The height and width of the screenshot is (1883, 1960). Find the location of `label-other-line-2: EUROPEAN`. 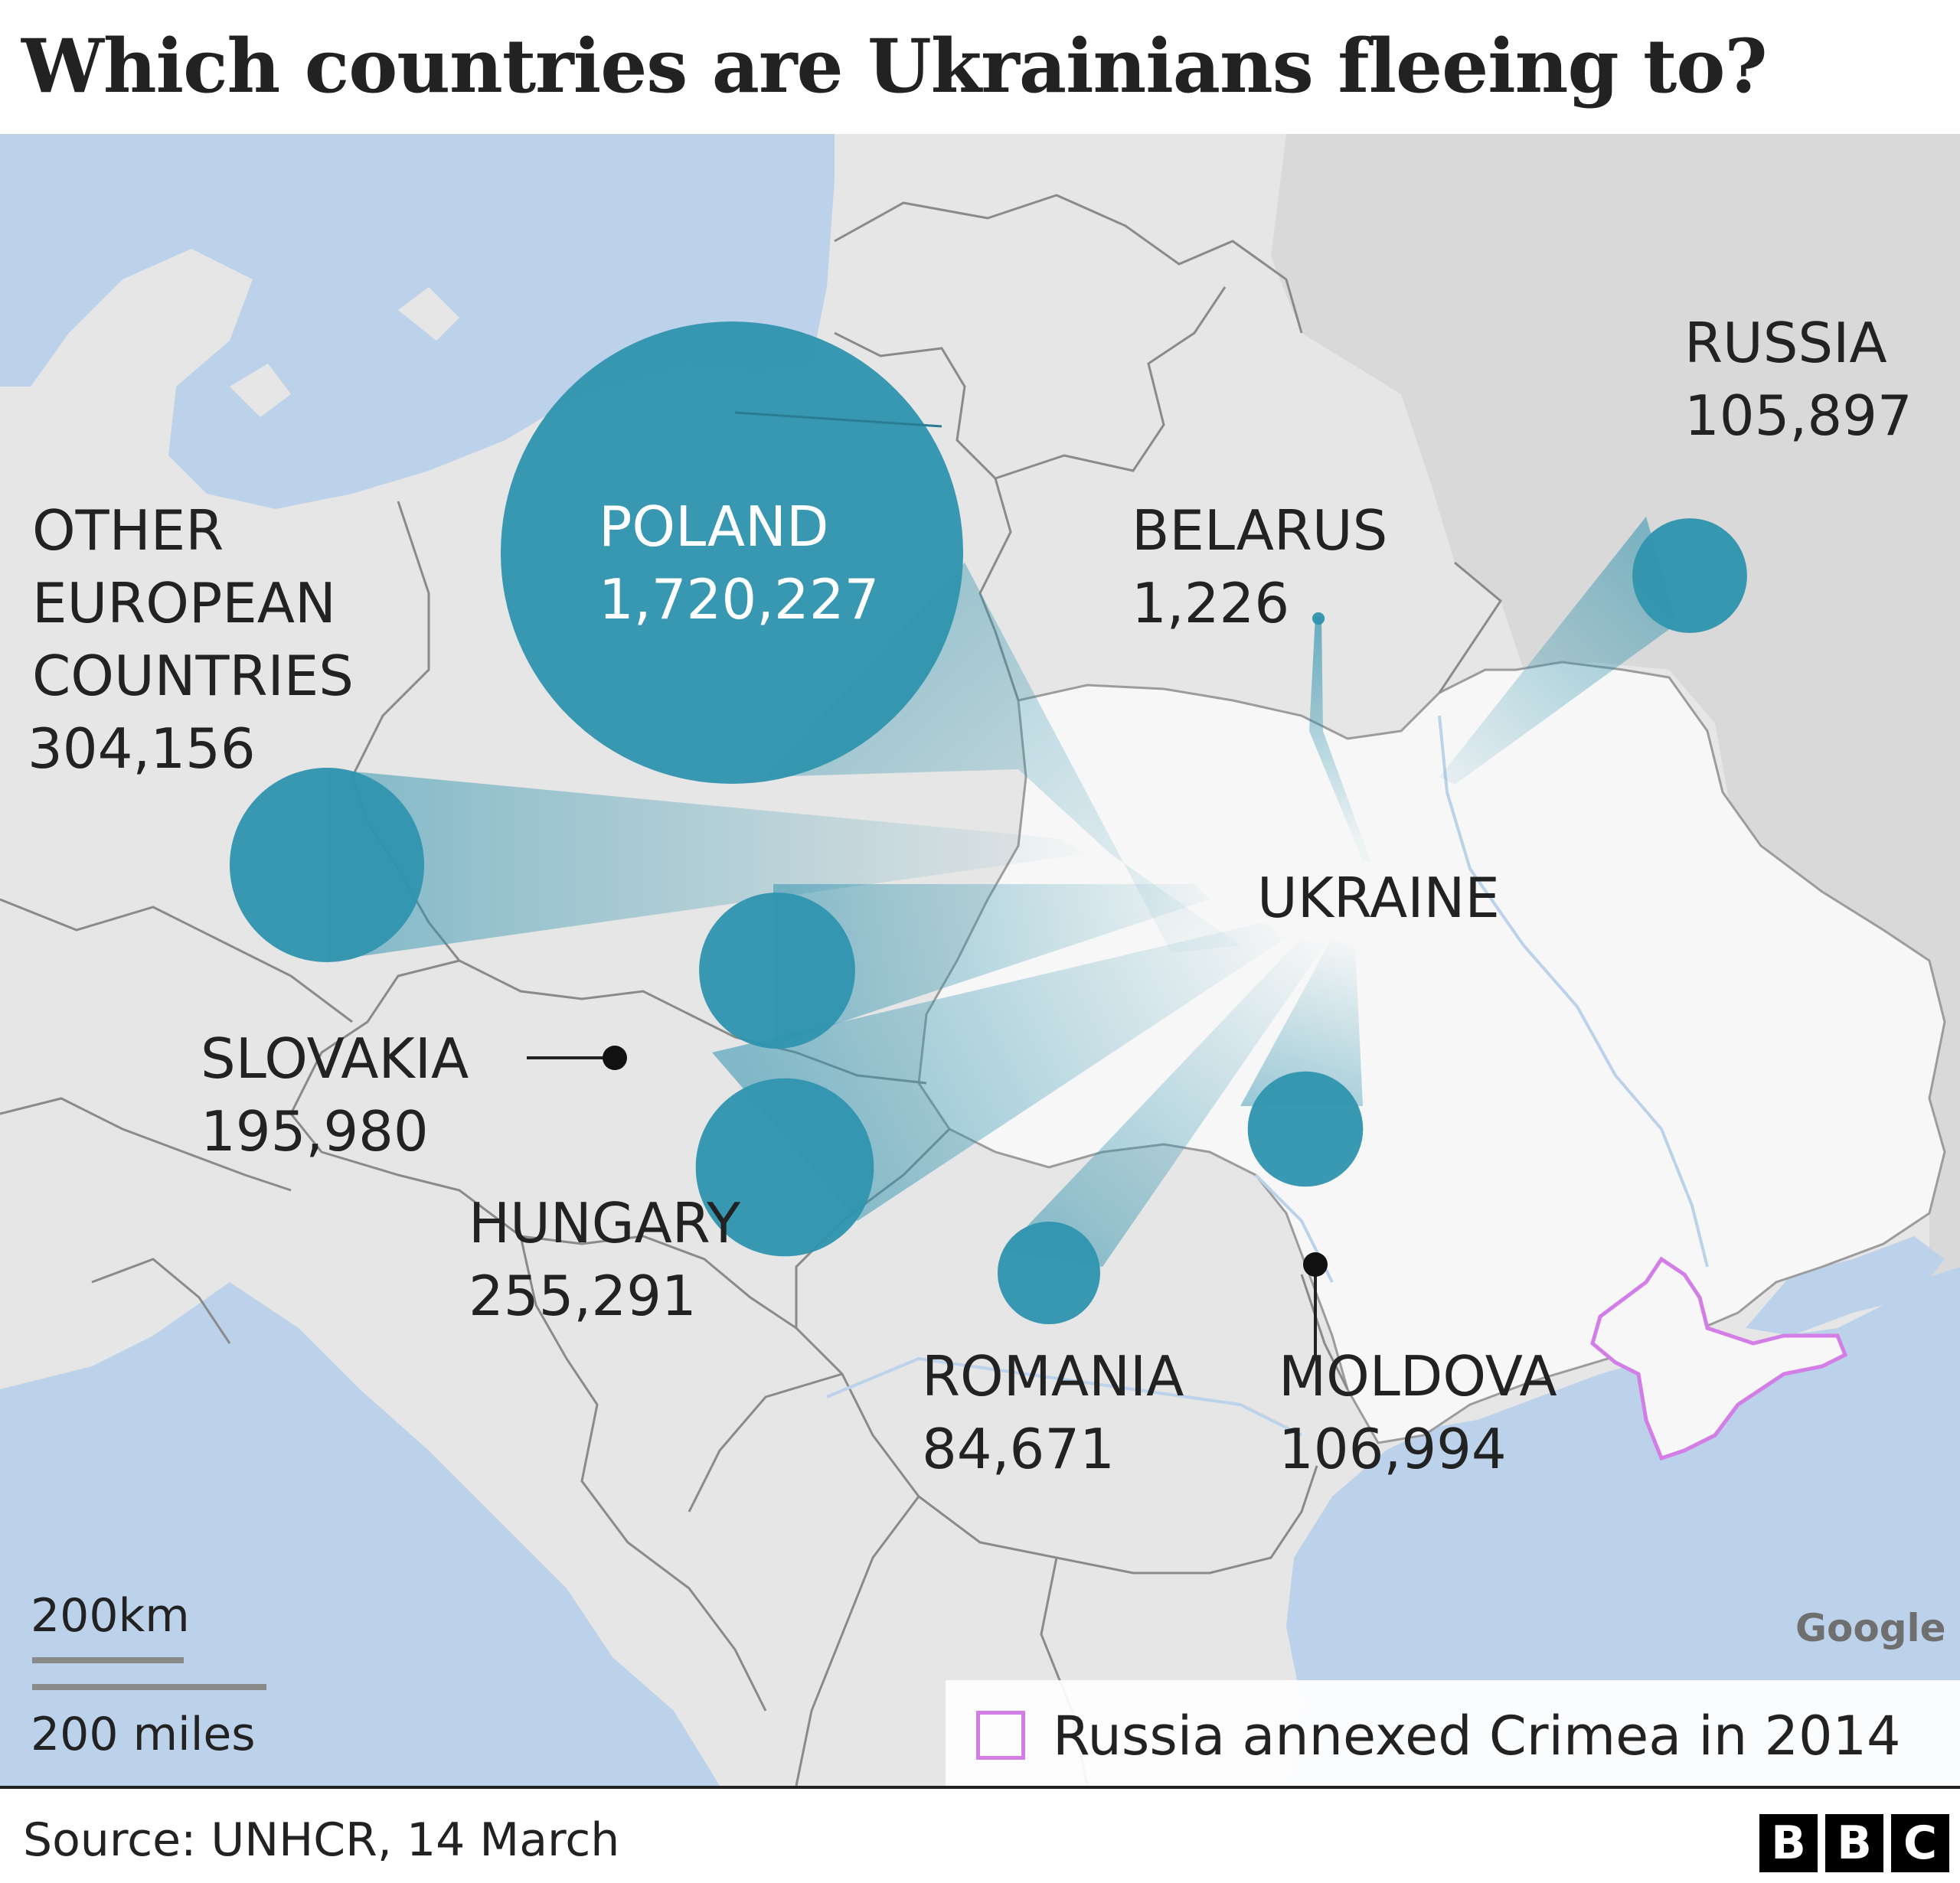

label-other-line-2: EUROPEAN is located at coordinates (184, 603).